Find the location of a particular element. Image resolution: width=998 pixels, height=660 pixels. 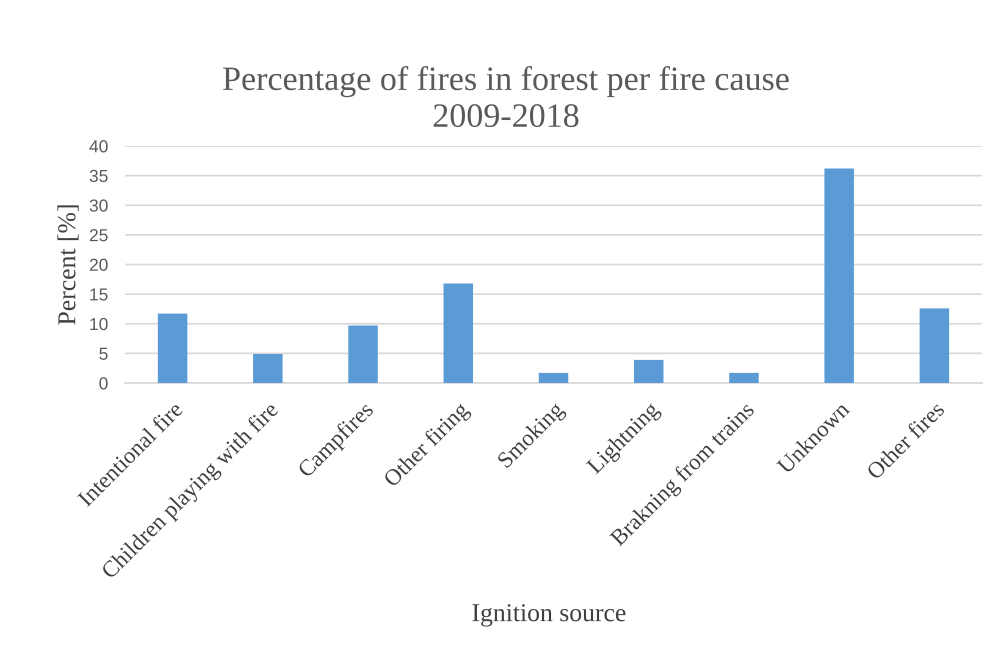

y-tick-label: 10 is located at coordinates (99, 324).